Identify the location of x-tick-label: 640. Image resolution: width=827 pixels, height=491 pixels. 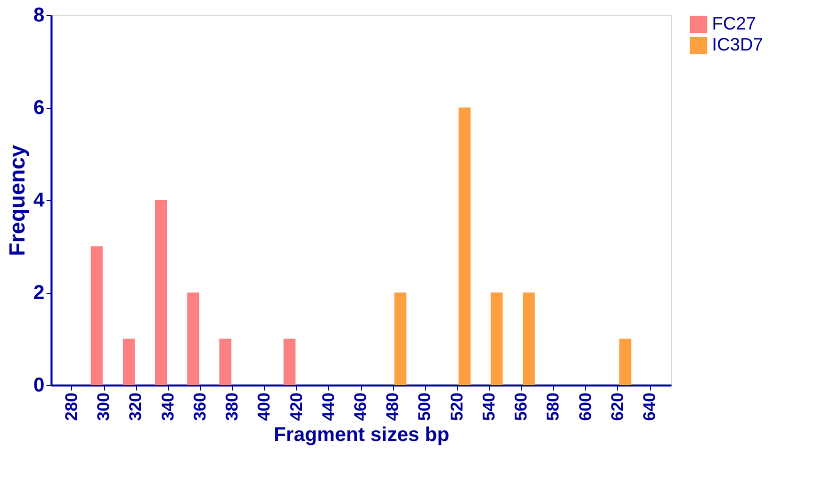
(650, 406).